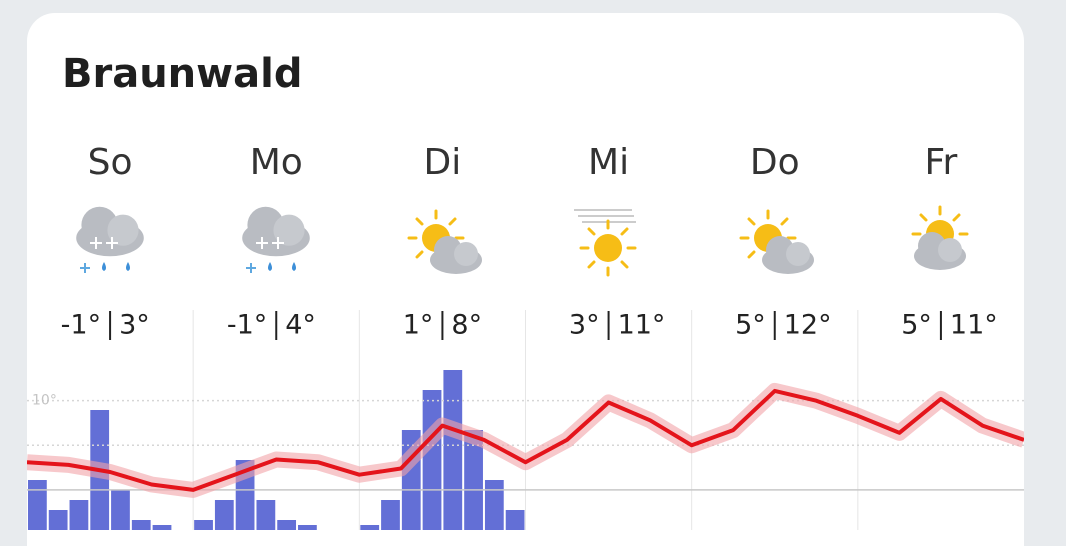 This screenshot has width=1066, height=546. I want to click on temp-low: 3°, so click(584, 325).